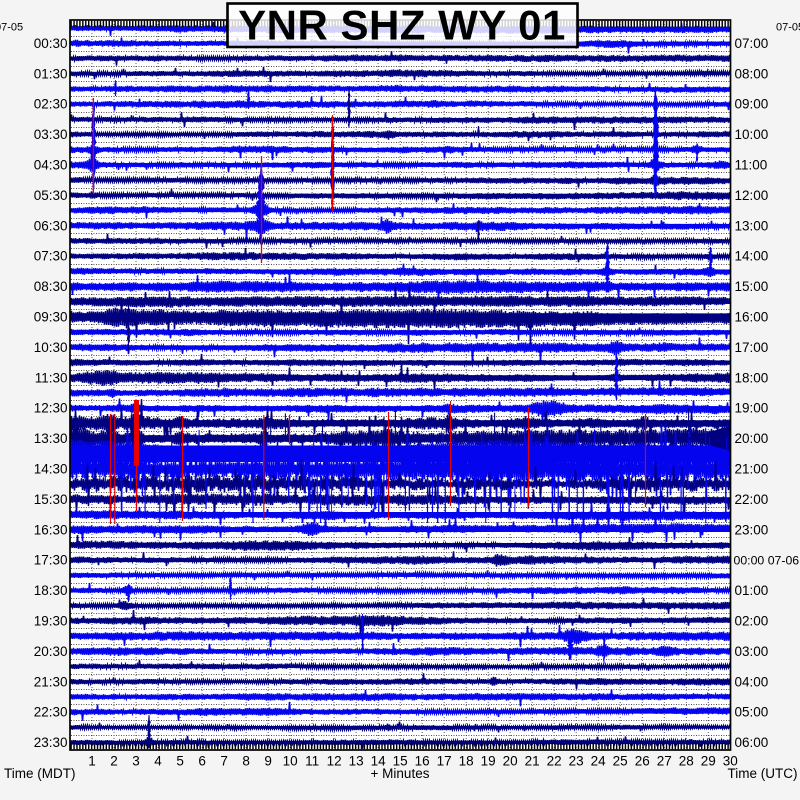 This screenshot has height=800, width=800. I want to click on svg-text: 20:00, so click(752, 438).